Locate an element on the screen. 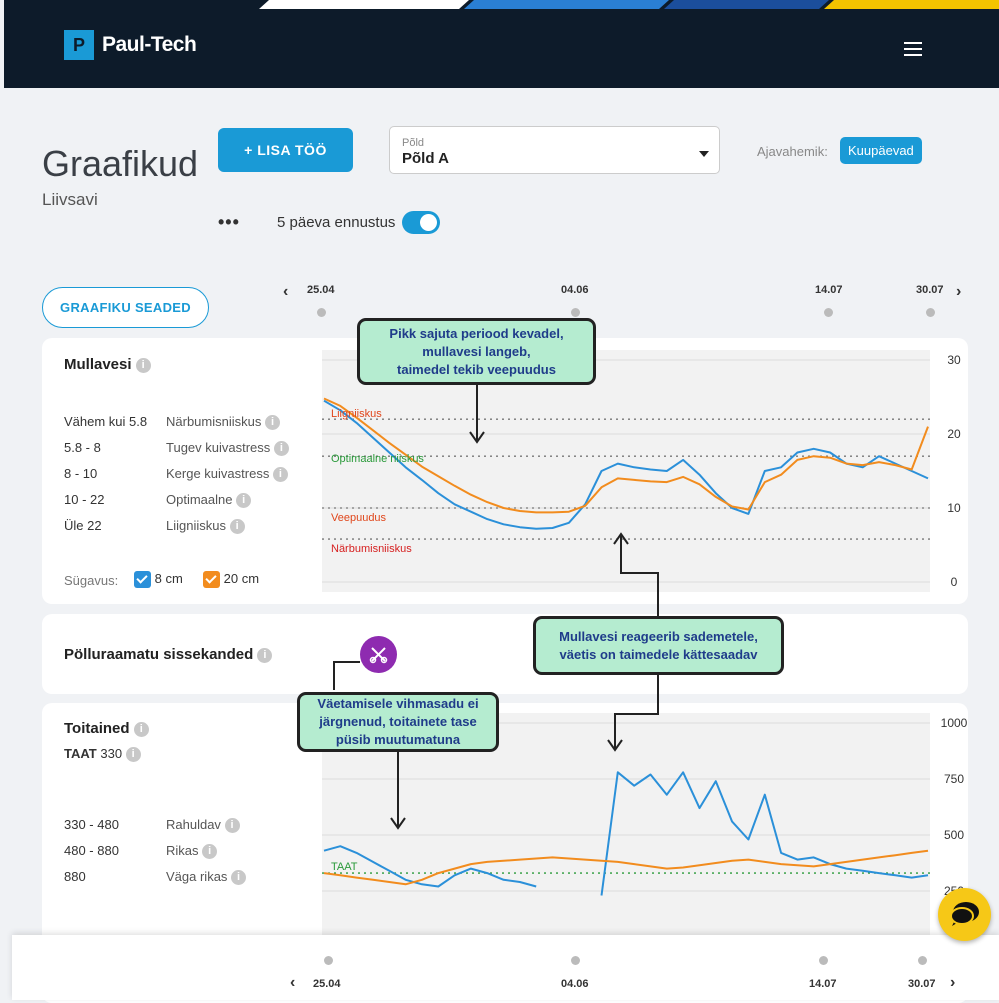  forecast-toggle is located at coordinates (421, 222).